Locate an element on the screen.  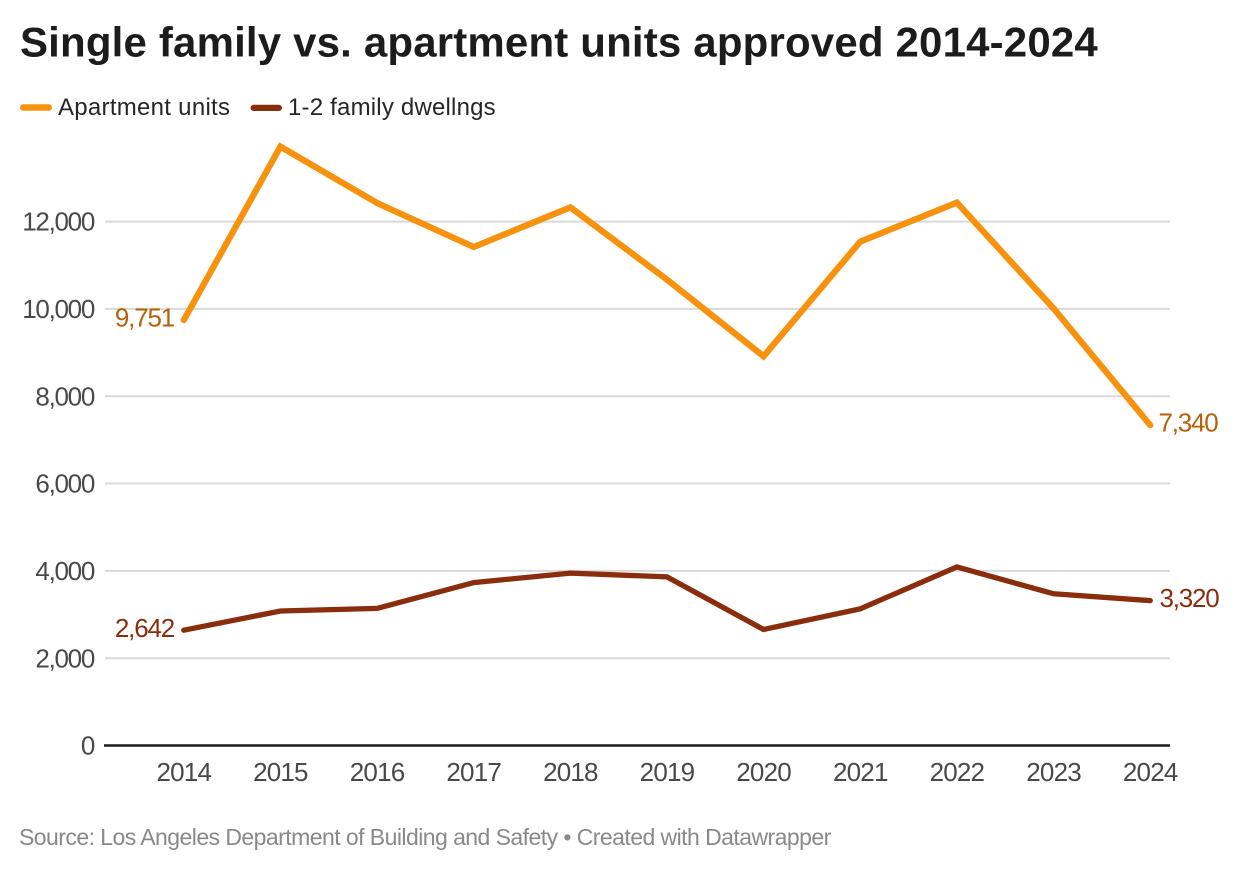
svg-text: 10,000 is located at coordinates (58, 309).